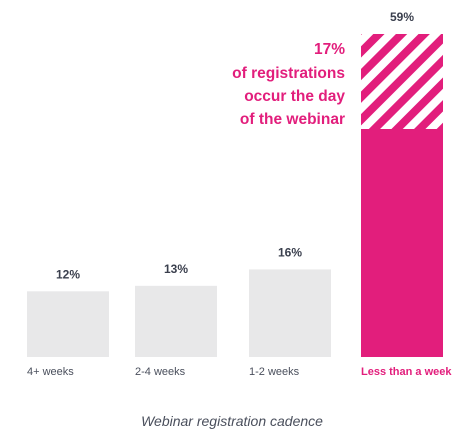  Describe the element at coordinates (292, 119) in the screenshot. I see `annotation-line-4: of the webinar` at that location.